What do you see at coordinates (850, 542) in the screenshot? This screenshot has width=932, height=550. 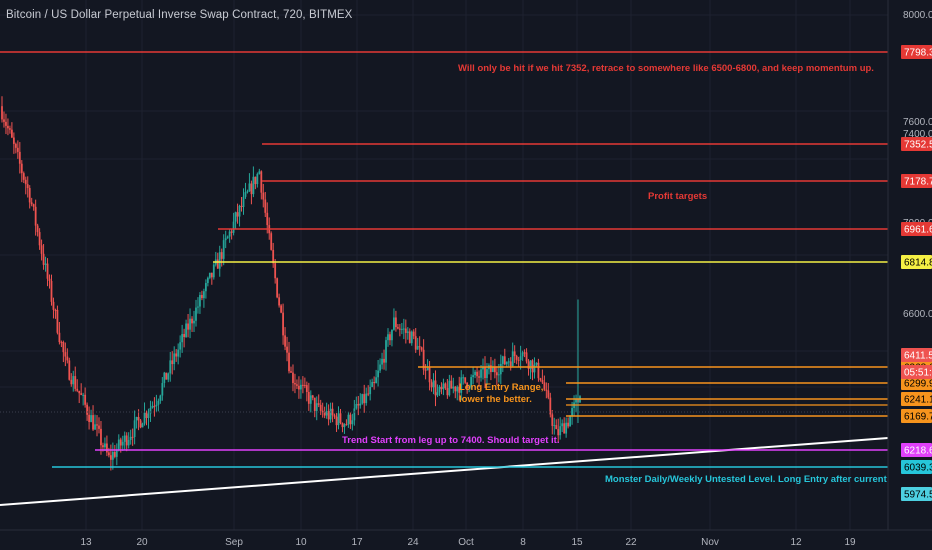 I see `x-tick-label: 19` at bounding box center [850, 542].